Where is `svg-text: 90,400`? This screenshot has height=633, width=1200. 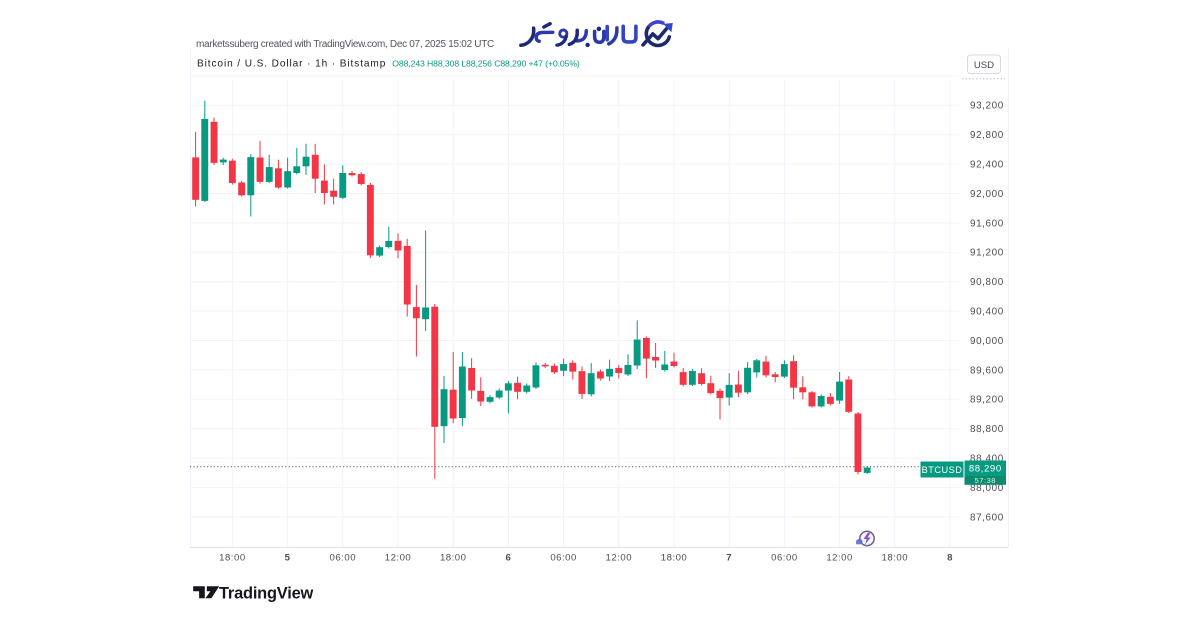
svg-text: 90,400 is located at coordinates (987, 312).